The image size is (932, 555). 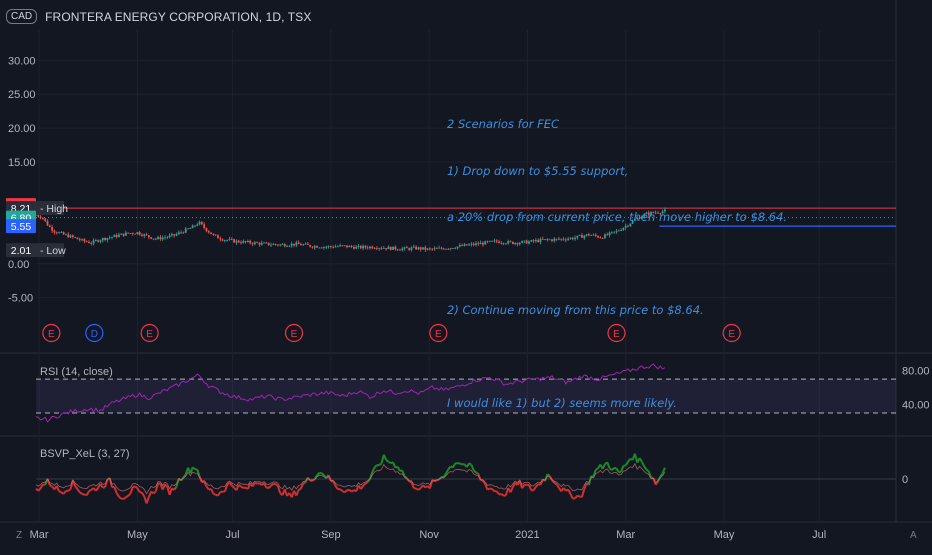 I want to click on rsi-label: RSI (14, close), so click(x=76, y=372).